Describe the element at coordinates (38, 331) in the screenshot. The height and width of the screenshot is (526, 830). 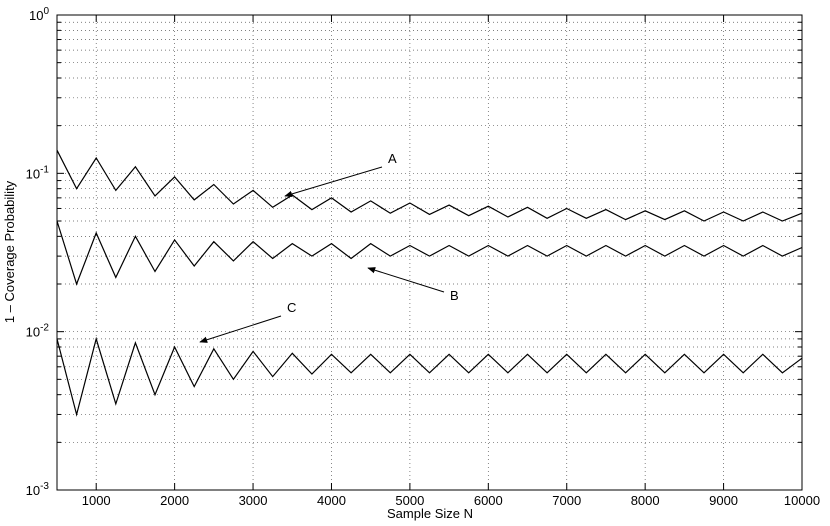
I see `y-tick-label: 10⁻²` at that location.